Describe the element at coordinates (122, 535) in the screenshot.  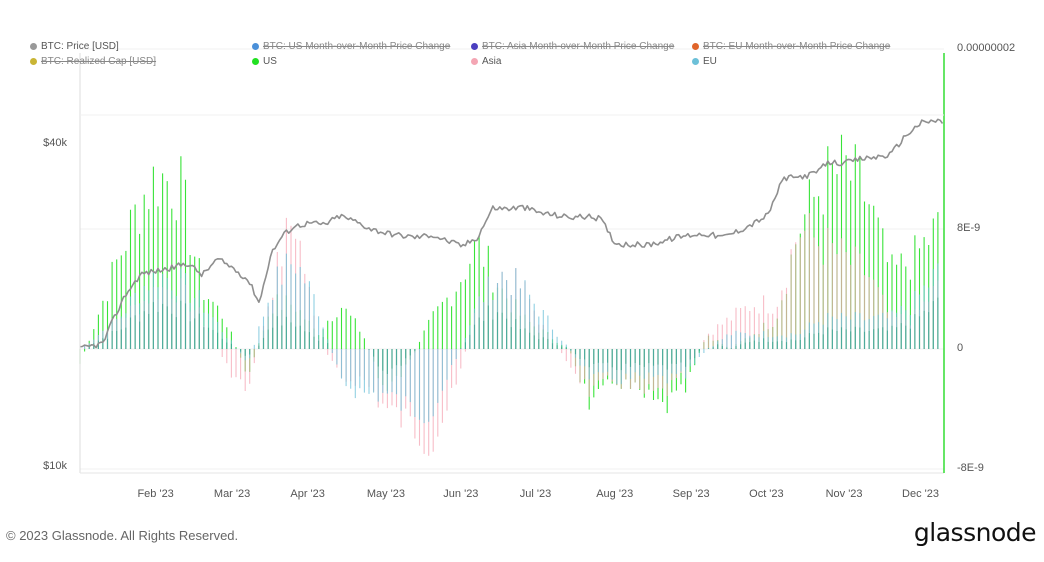
I see `copyright-text: © 2023 Glassnode. All Rights Reserved.` at that location.